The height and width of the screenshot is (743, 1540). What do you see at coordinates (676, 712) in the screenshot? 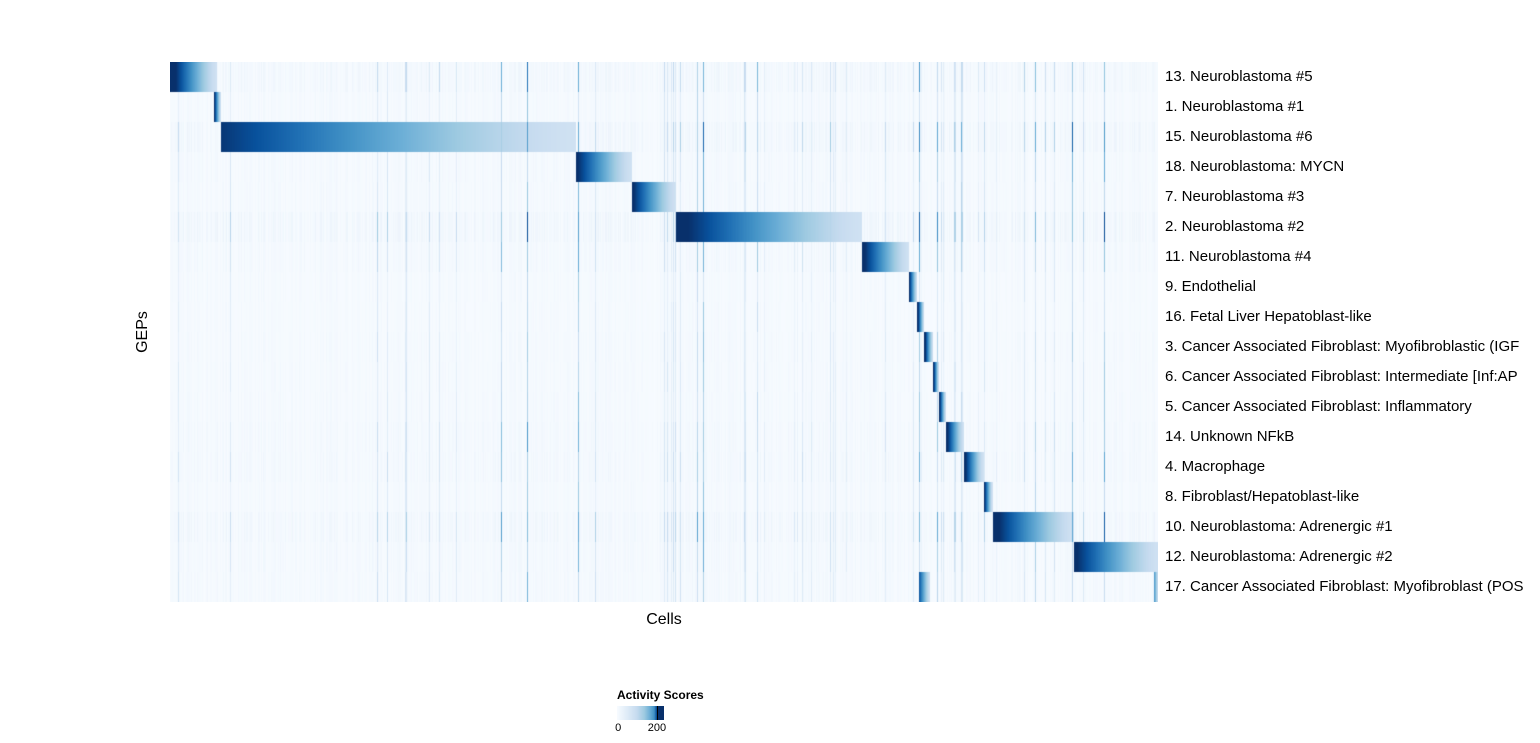
I see `colorbar-legend: Activity Scores 0 200` at bounding box center [676, 712].